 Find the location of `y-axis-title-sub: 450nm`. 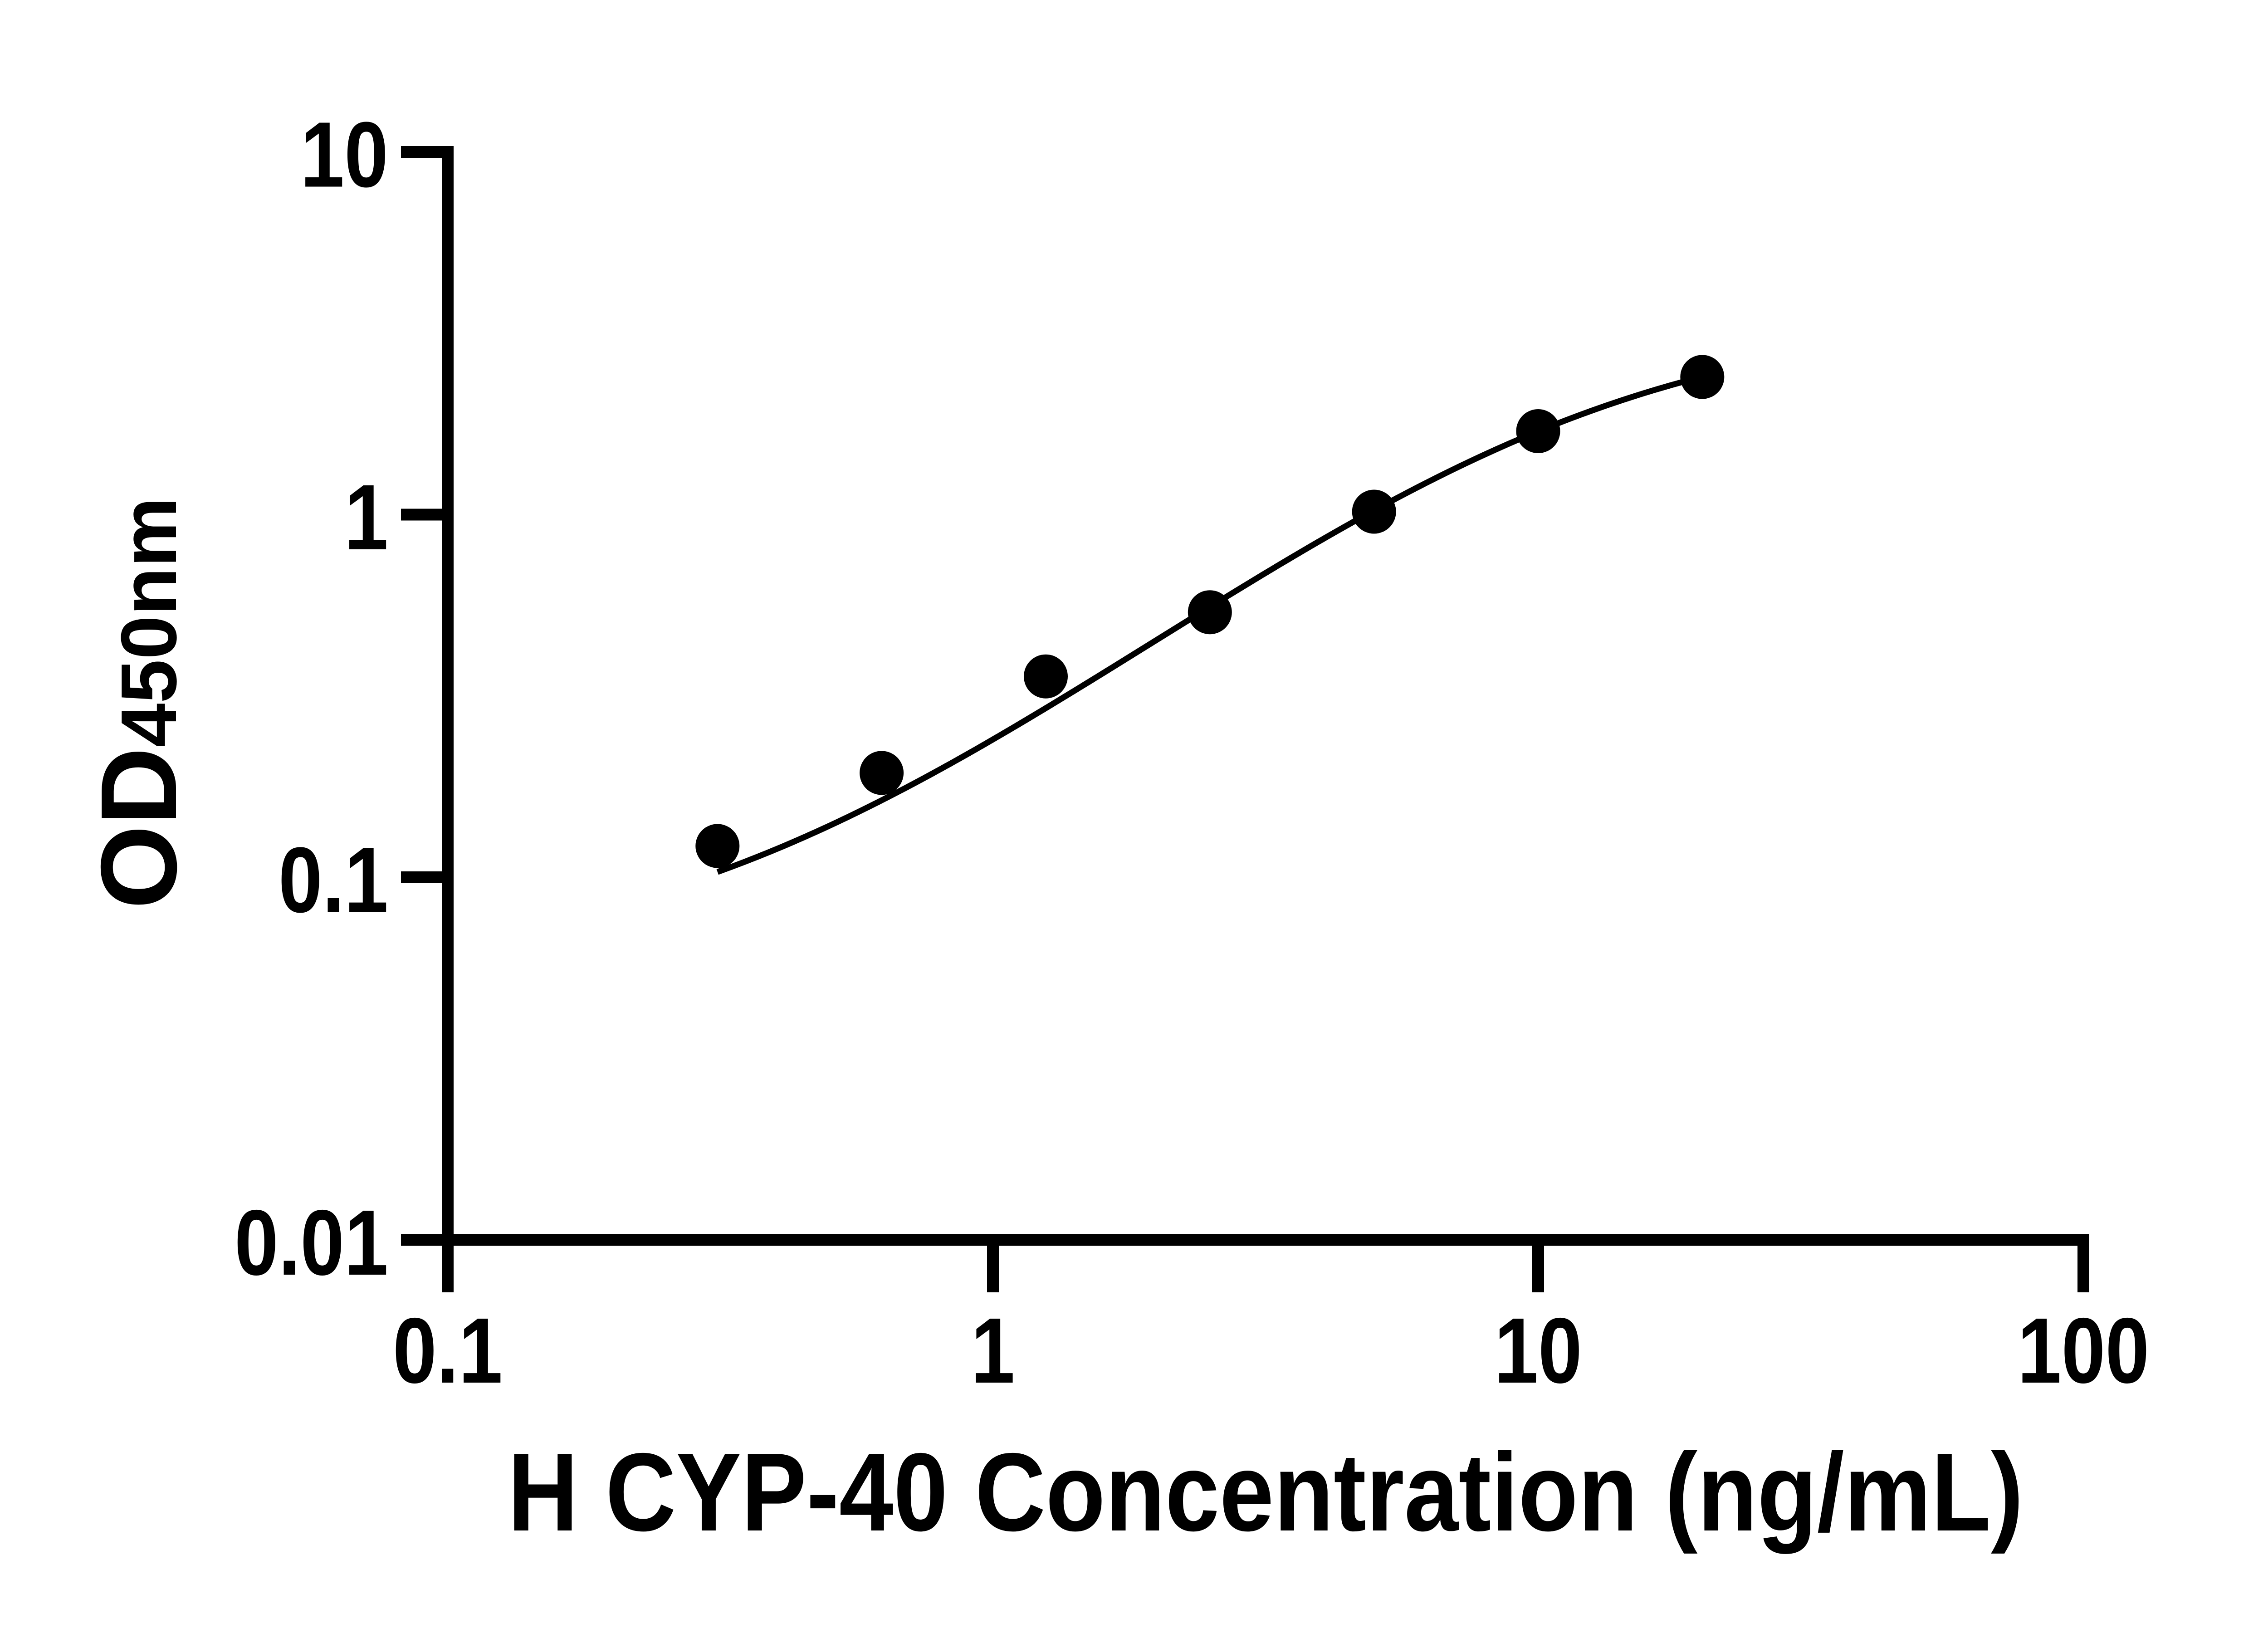

y-axis-title-sub: 450nm is located at coordinates (148, 622).